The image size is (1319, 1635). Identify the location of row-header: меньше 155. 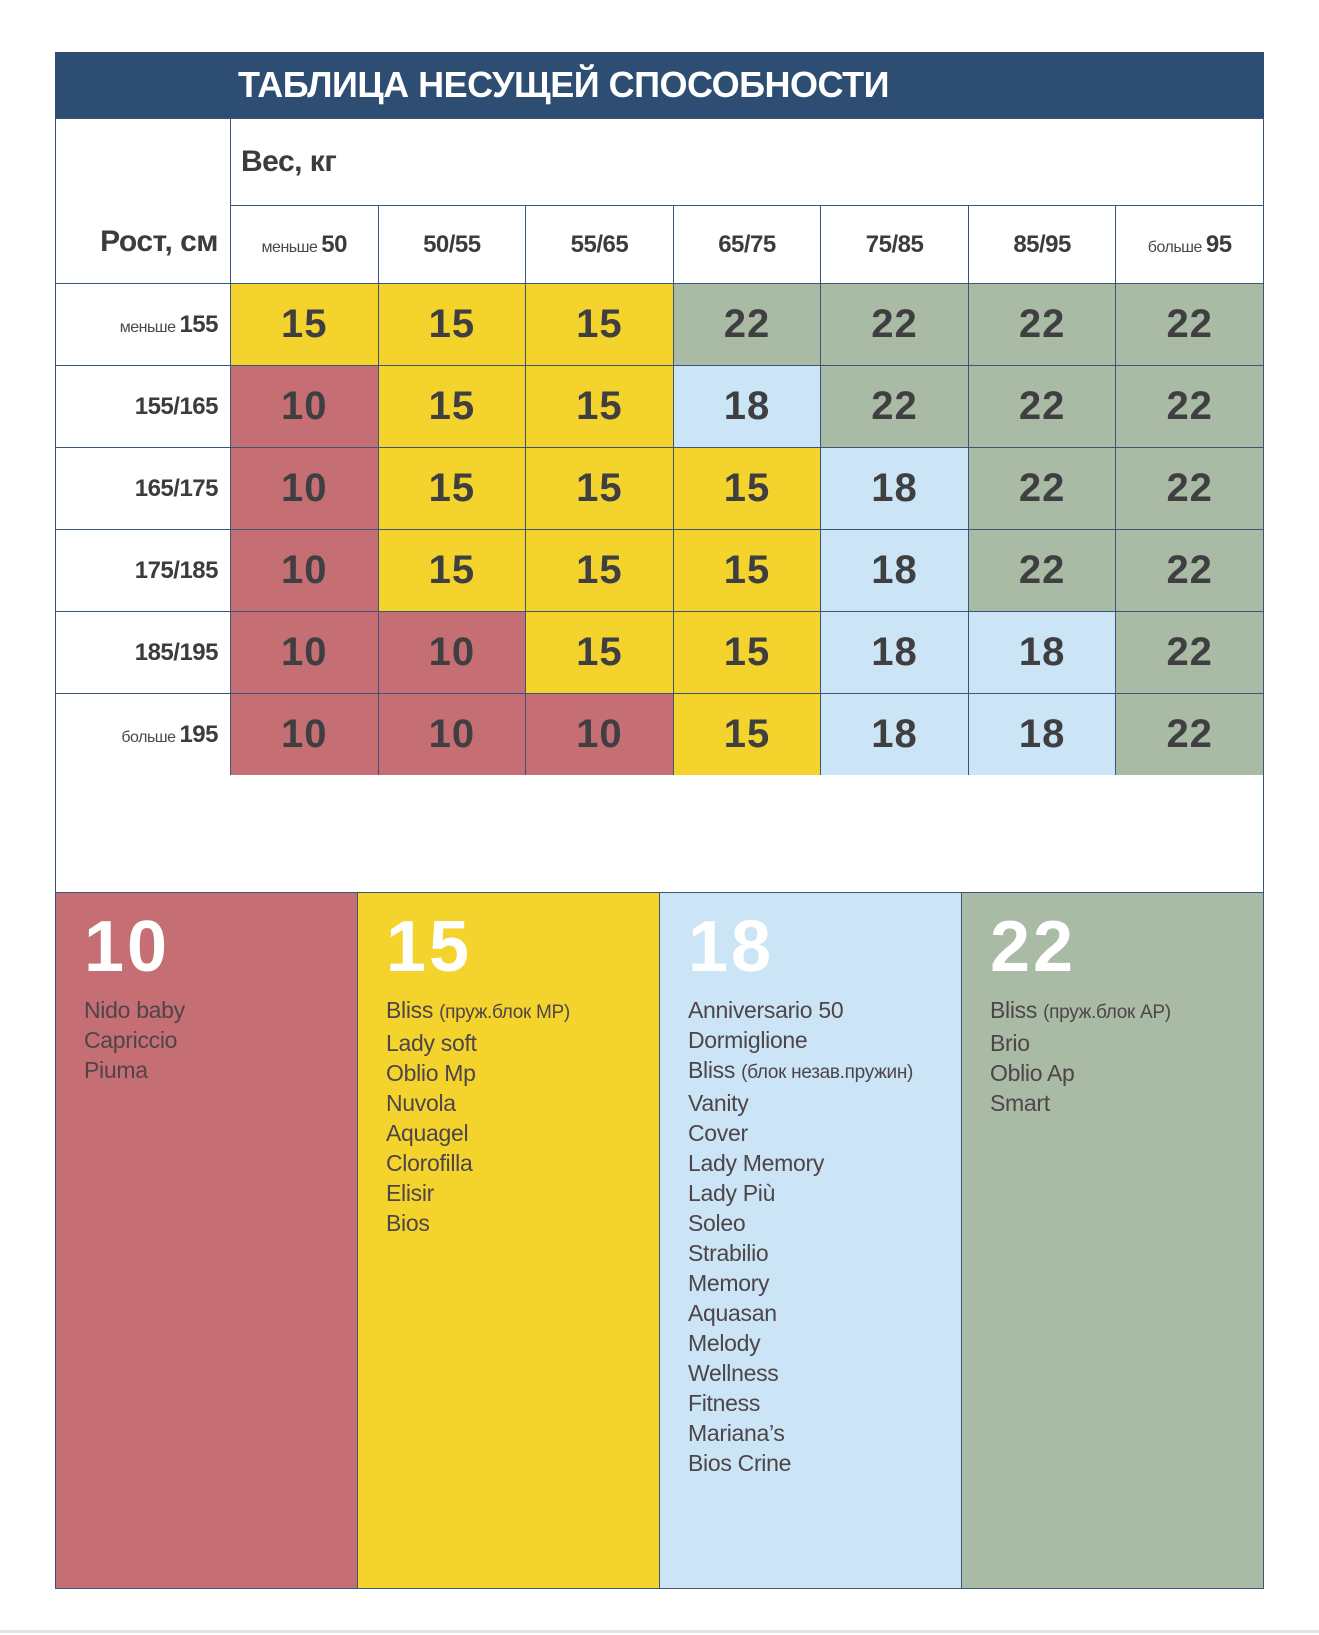
(143, 324).